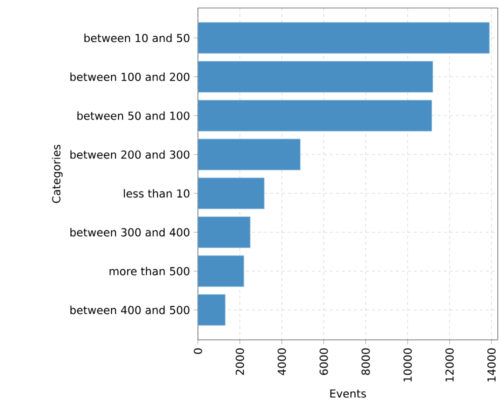 The width and height of the screenshot is (499, 418). What do you see at coordinates (57, 174) in the screenshot?
I see `y-axis-title: Categories` at bounding box center [57, 174].